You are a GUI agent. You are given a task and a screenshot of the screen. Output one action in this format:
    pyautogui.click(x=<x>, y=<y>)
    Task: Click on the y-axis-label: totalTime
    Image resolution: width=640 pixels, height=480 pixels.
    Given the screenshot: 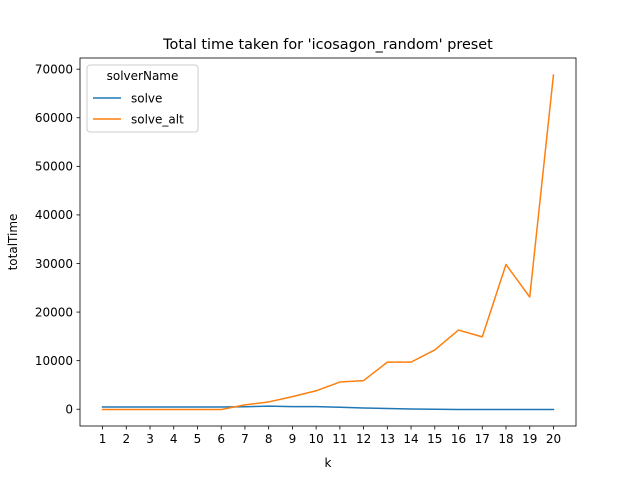 What is the action you would take?
    pyautogui.click(x=13, y=242)
    